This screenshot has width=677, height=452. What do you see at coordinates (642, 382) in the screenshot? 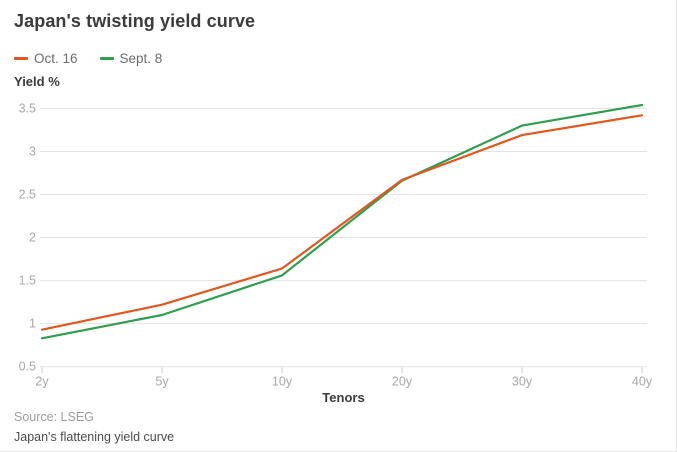
I see `x-tick-label: 40y` at bounding box center [642, 382].